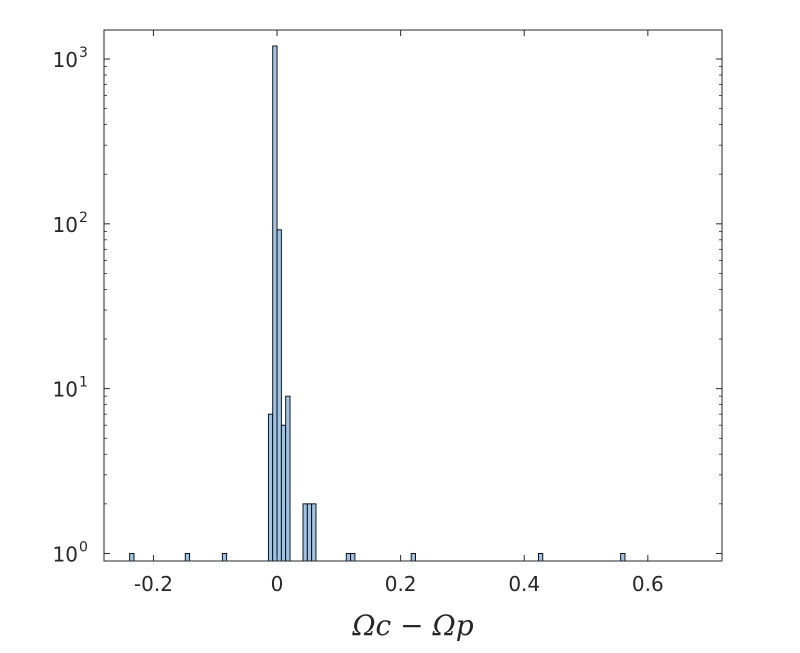  What do you see at coordinates (83, 547) in the screenshot?
I see `y-tick-exponent: 0` at bounding box center [83, 547].